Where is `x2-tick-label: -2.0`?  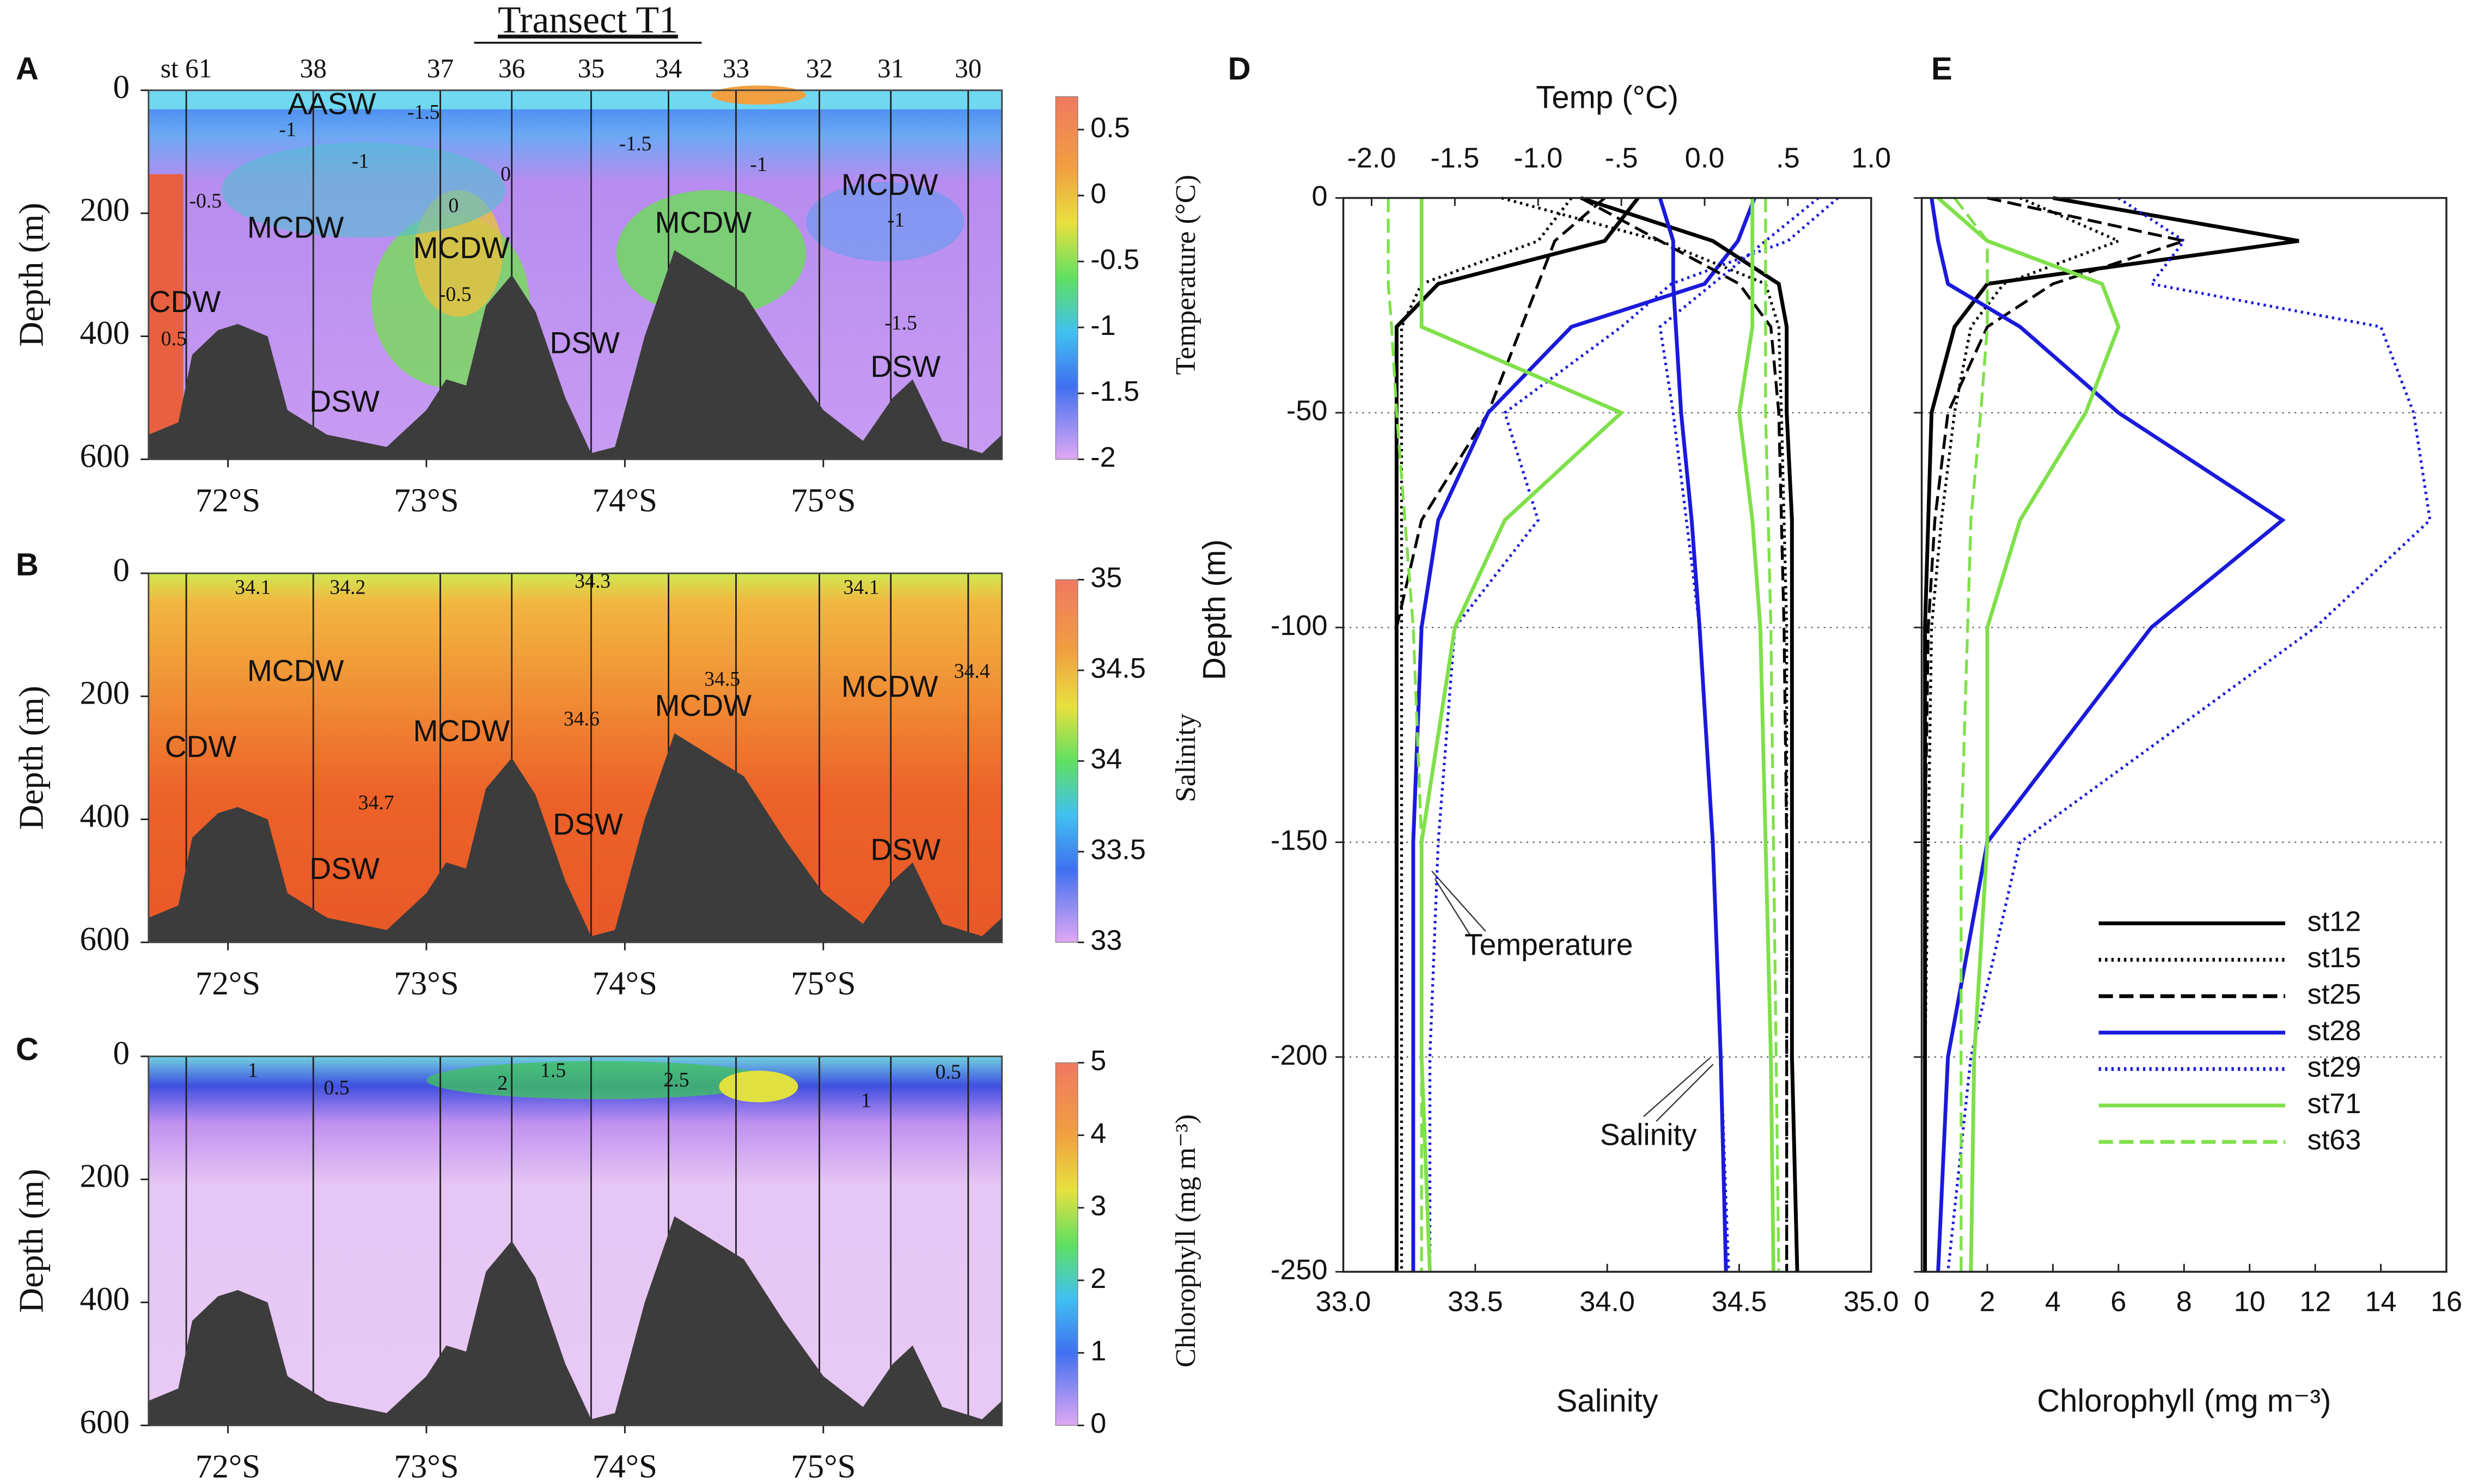
x2-tick-label: -2.0 is located at coordinates (1371, 158).